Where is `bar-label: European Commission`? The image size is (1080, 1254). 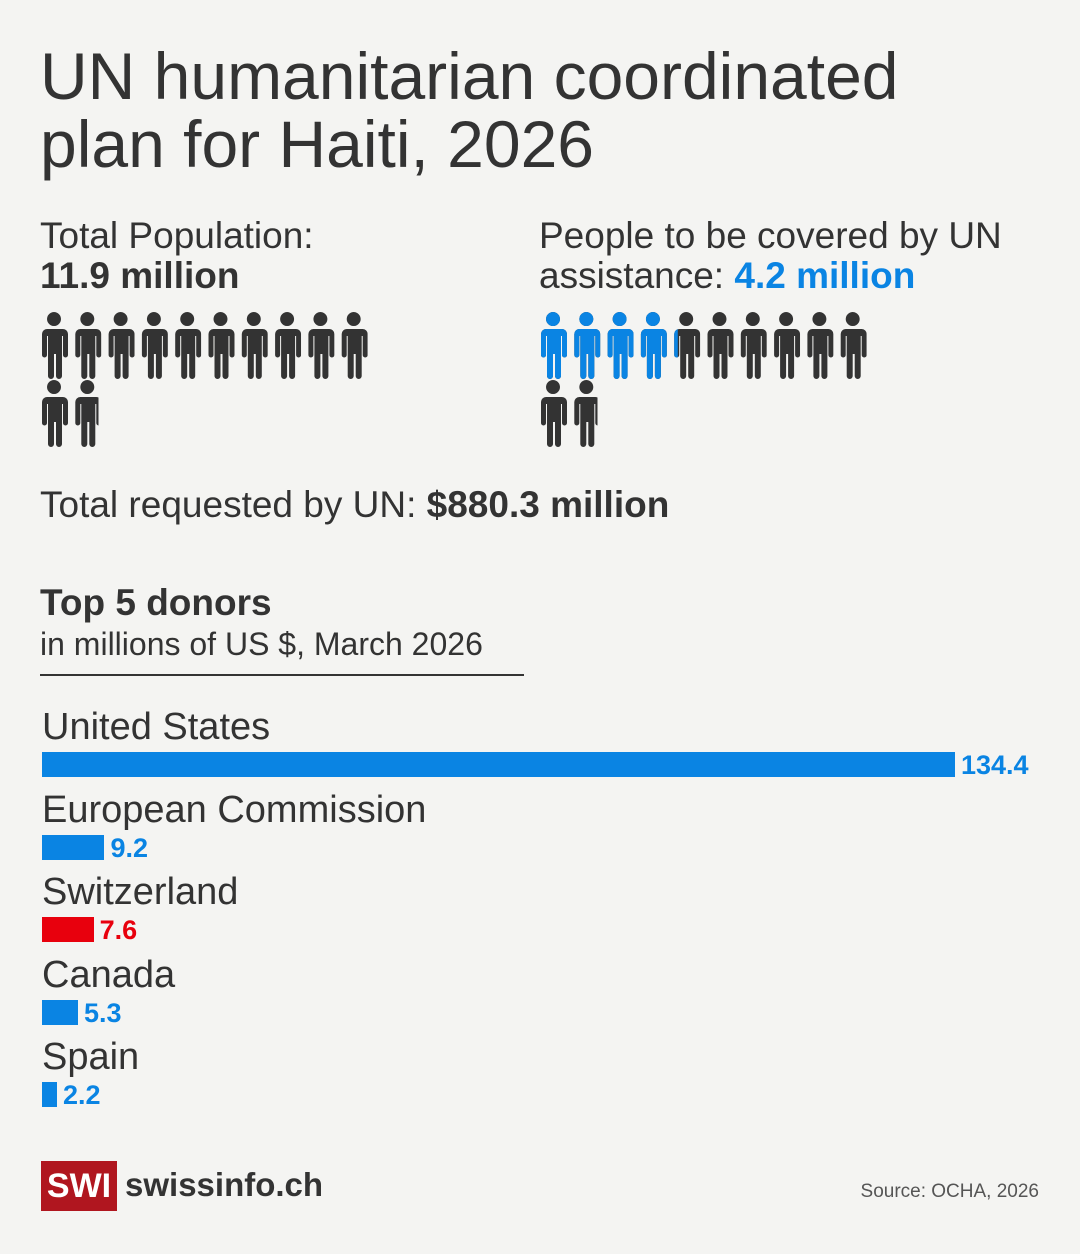
bar-label: European Commission is located at coordinates (234, 809).